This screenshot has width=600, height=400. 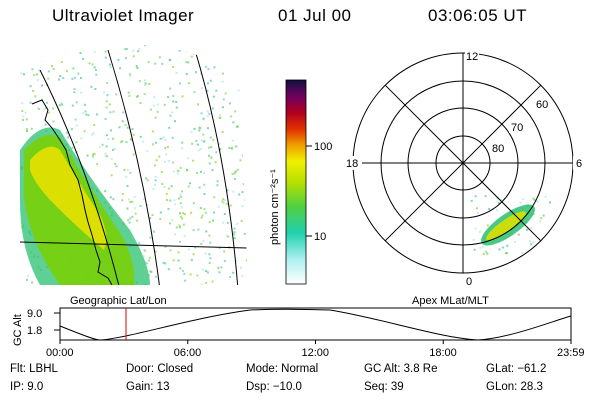 What do you see at coordinates (60, 353) in the screenshot?
I see `timeline-xtick: 00:00` at bounding box center [60, 353].